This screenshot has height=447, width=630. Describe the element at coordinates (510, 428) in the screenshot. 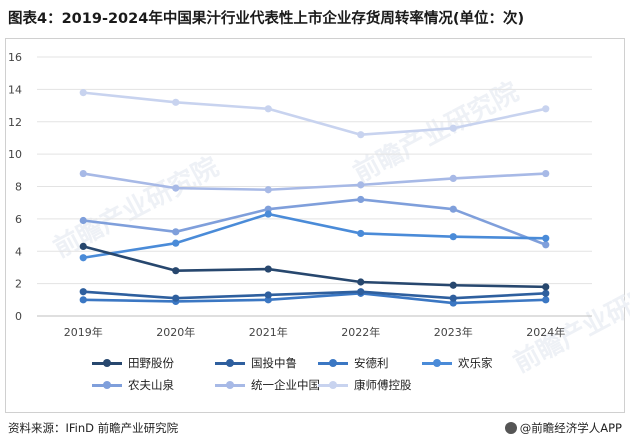

I see `brand-logo-icon` at that location.